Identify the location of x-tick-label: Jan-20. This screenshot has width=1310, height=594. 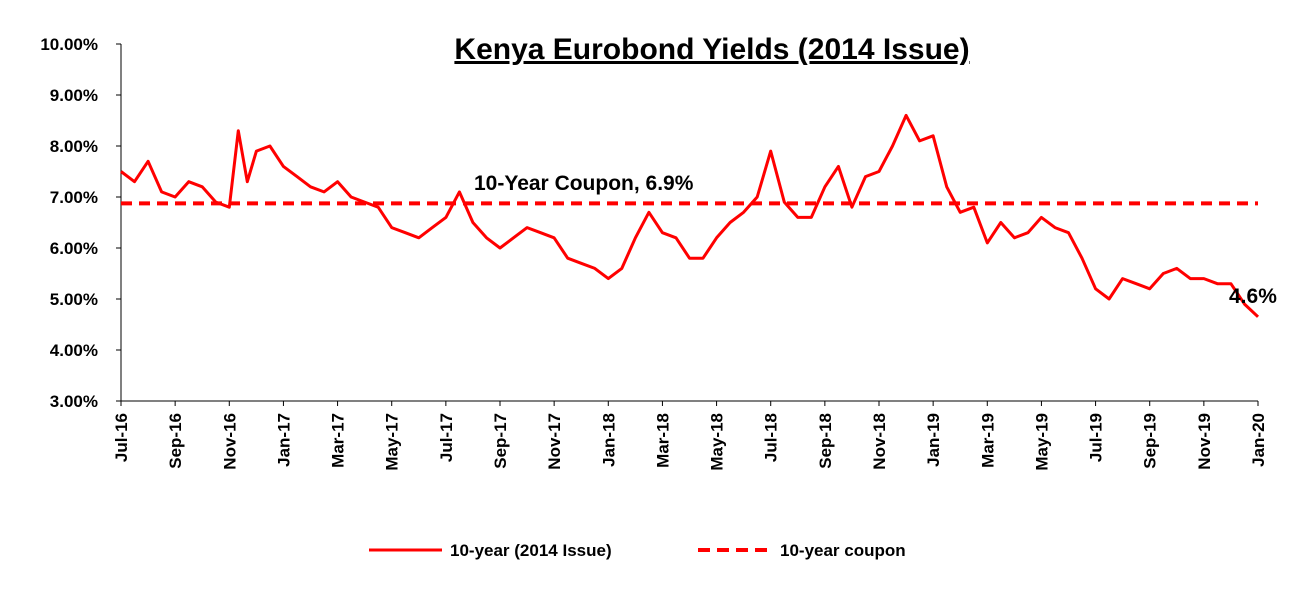
(1258, 440).